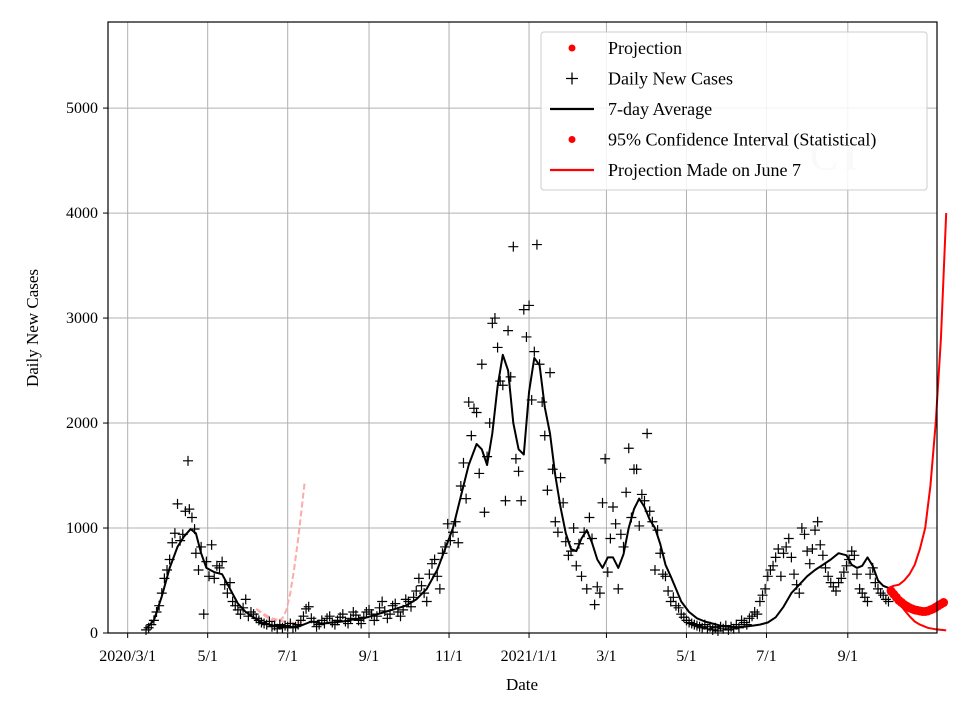 Image resolution: width=960 pixels, height=720 pixels. I want to click on y-axis-ticks: 0 1000 2000 3000 4000 5000, so click(87, 371).